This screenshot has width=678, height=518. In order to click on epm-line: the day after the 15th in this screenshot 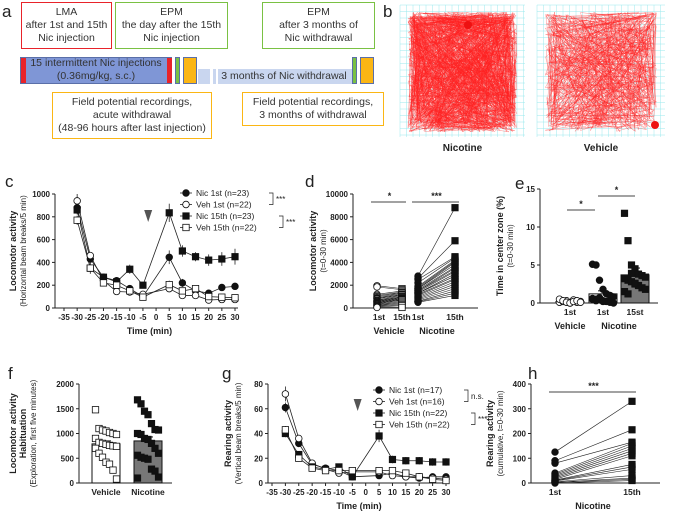, I will do `click(171, 25)`.